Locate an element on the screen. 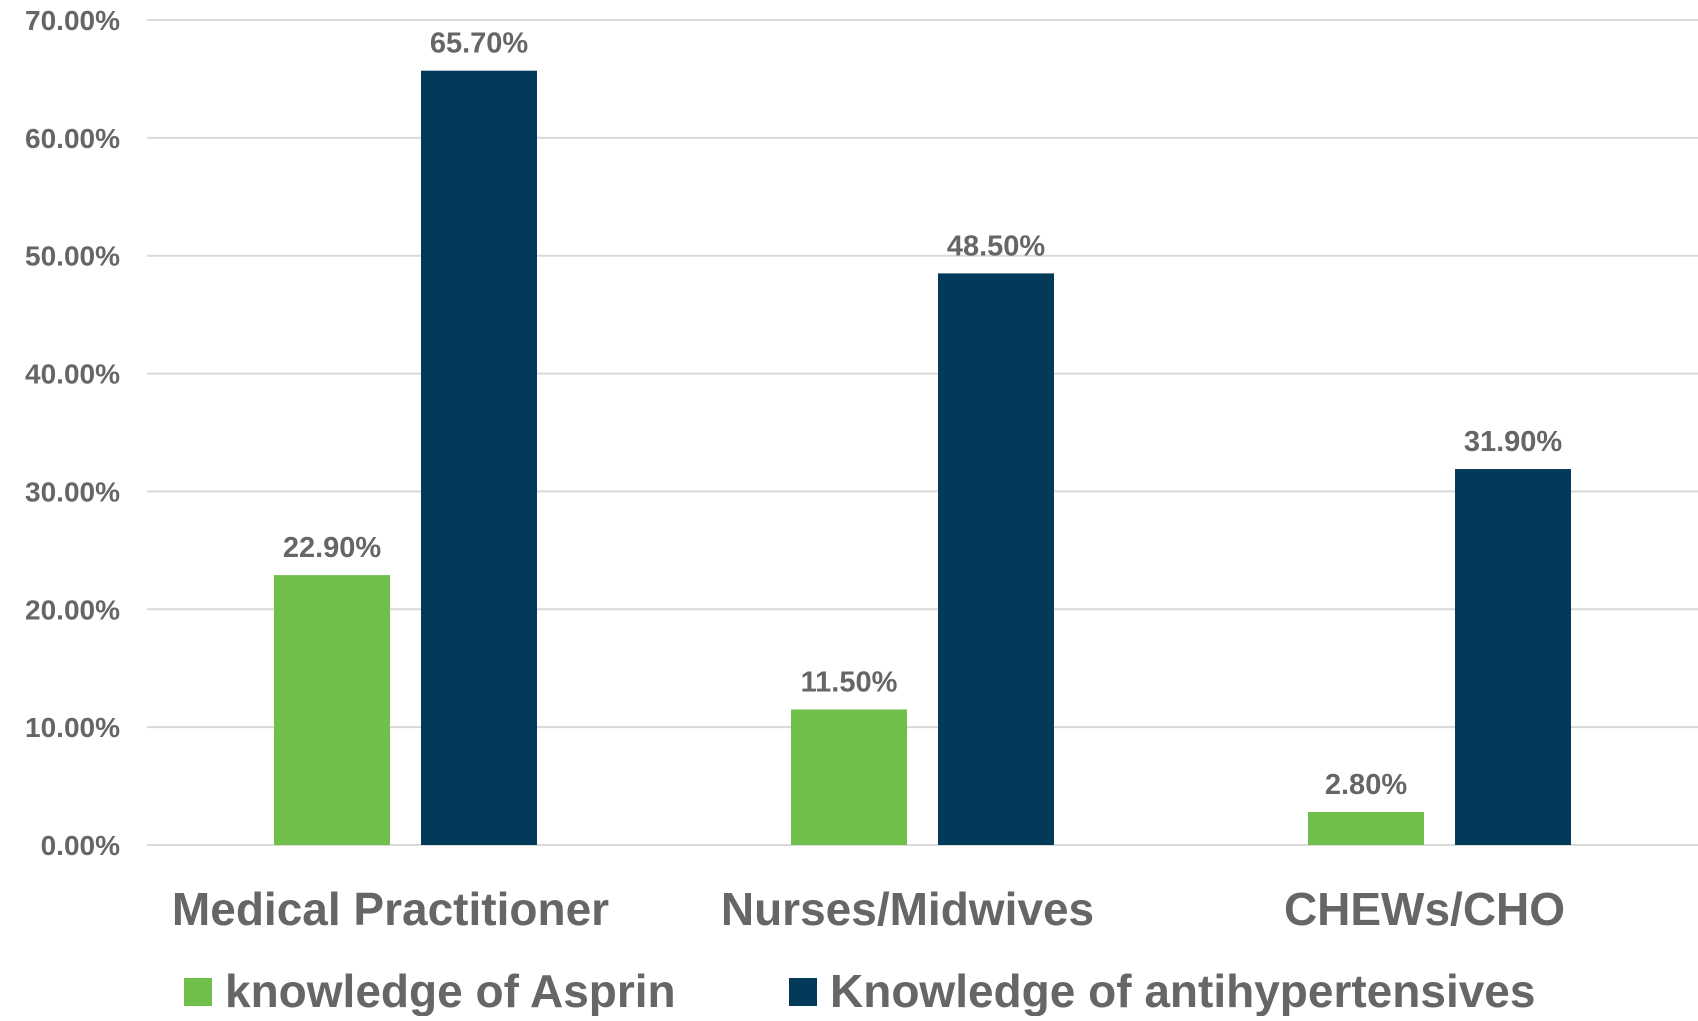 The height and width of the screenshot is (1021, 1698). category-label-0: Medical Practitioner is located at coordinates (390, 909).